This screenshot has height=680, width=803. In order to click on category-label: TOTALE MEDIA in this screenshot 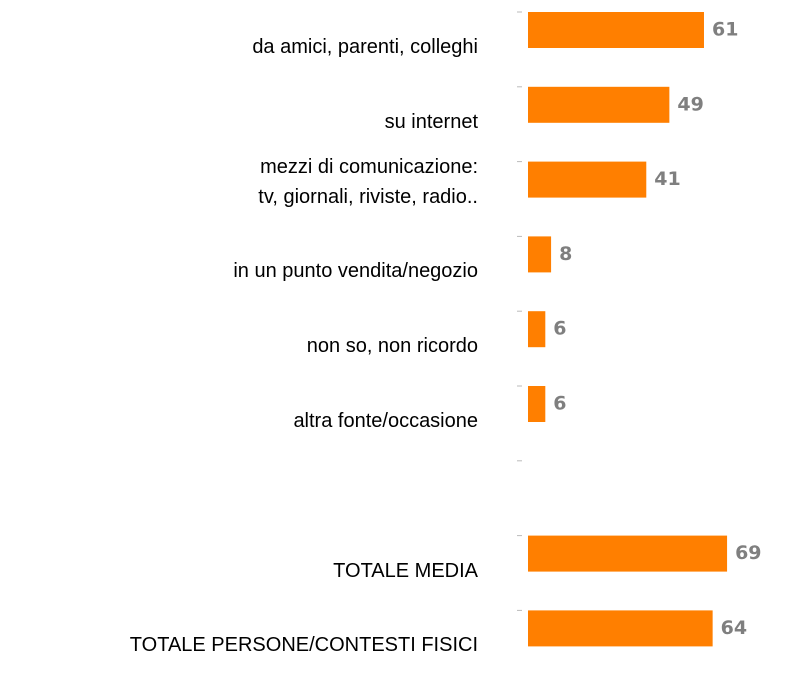, I will do `click(405, 570)`.